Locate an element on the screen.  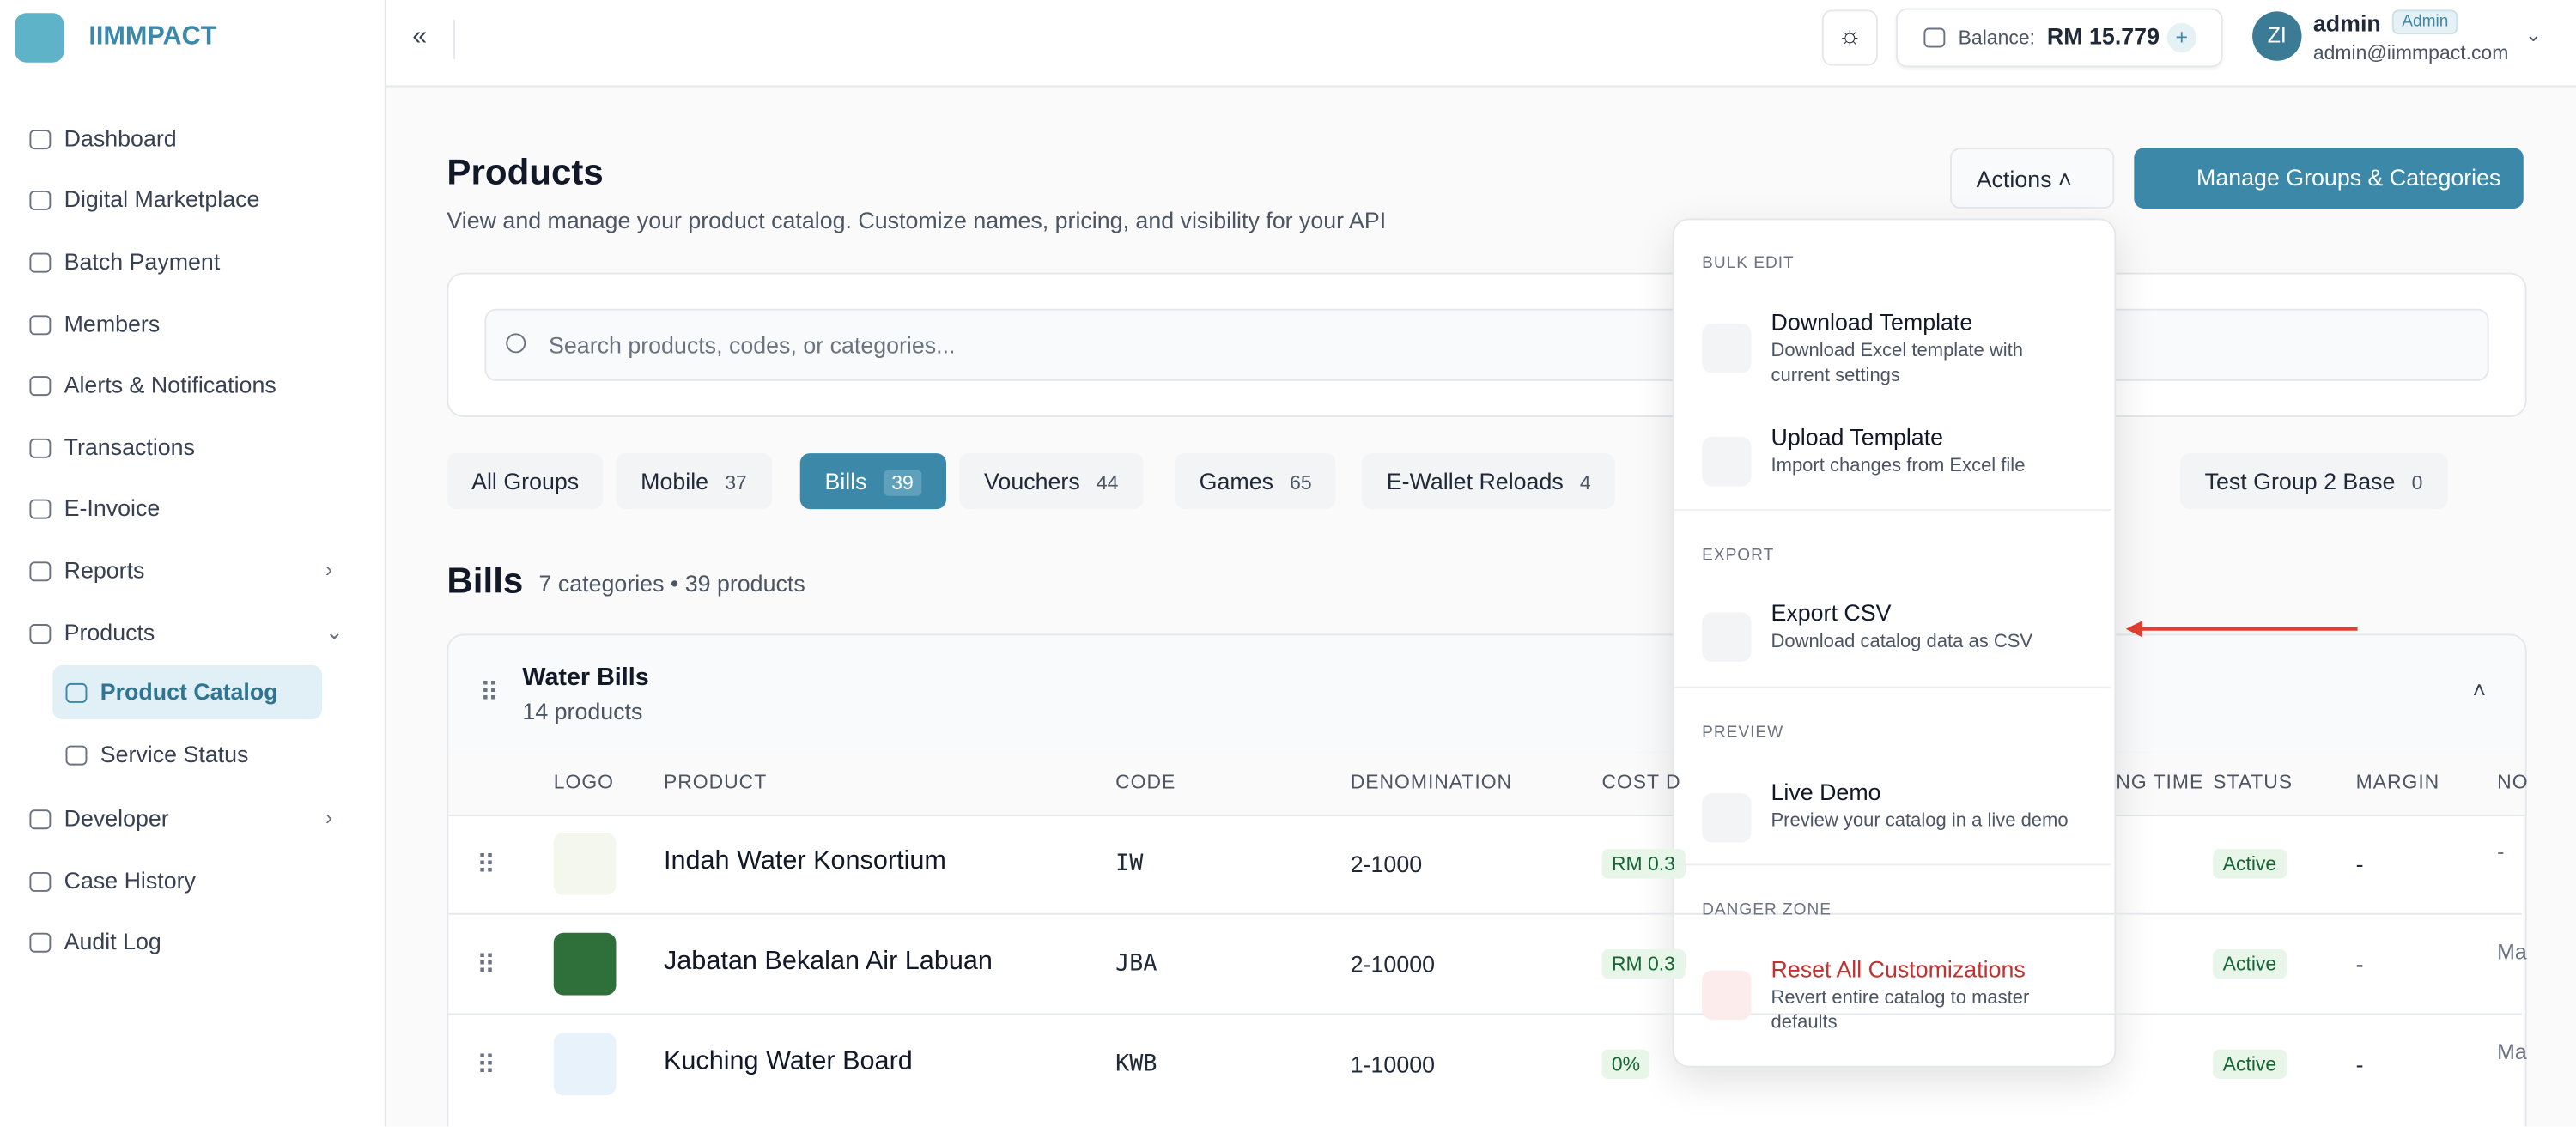
group-tab: Vouchers 44 is located at coordinates (1052, 482).